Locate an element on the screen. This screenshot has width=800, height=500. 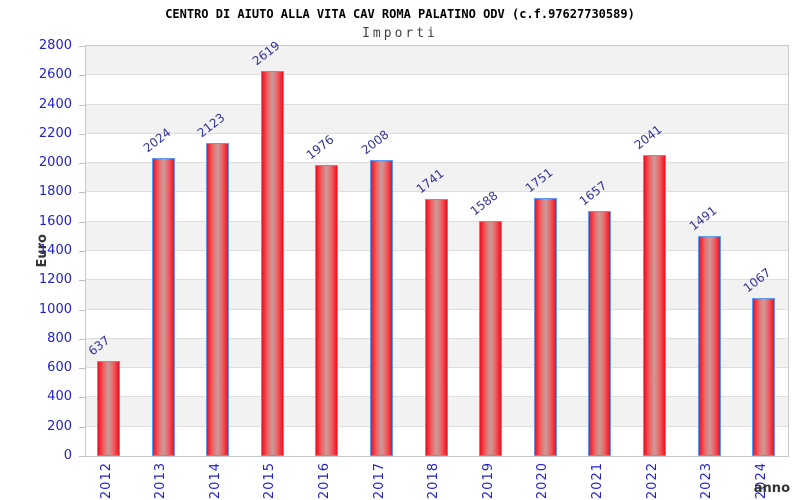
x-tick-label: 2020 is located at coordinates (543, 481).